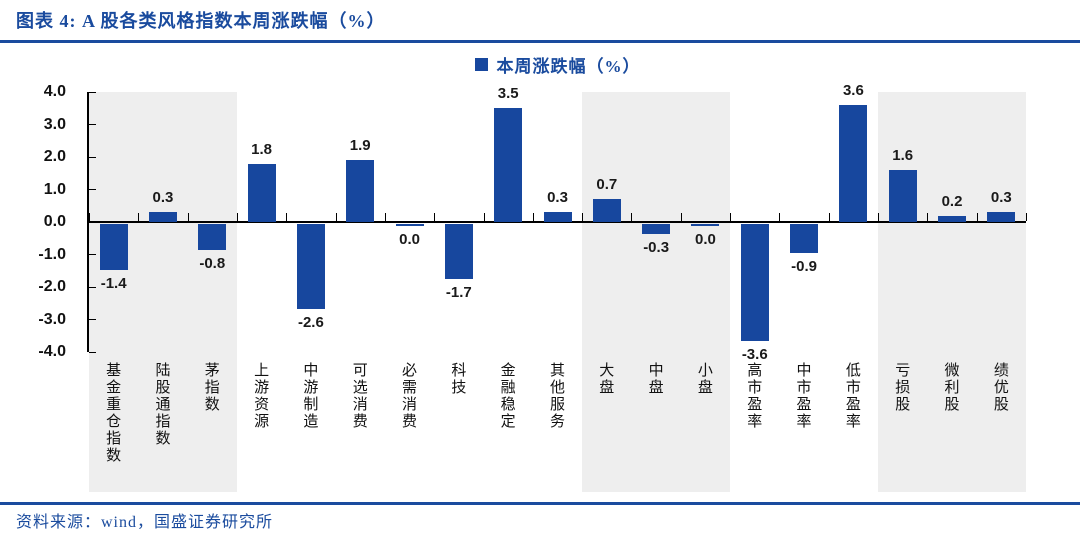 The height and width of the screenshot is (533, 1080). What do you see at coordinates (508, 94) in the screenshot?
I see `bar-value-label: 3.5` at bounding box center [508, 94].